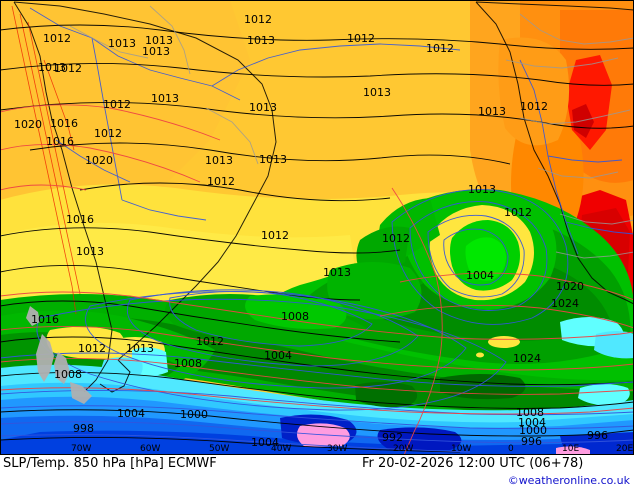 This screenshot has width=634, height=490. I want to click on longitude-label: 50W, so click(219, 449).